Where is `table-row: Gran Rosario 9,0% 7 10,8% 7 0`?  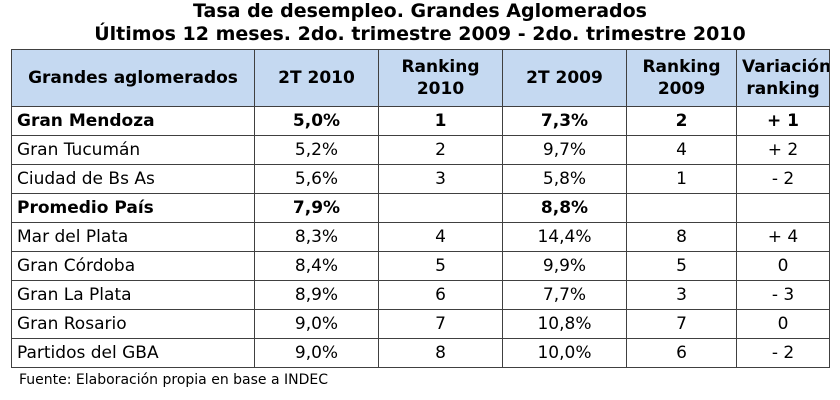 table-row: Gran Rosario 9,0% 7 10,8% 7 0 is located at coordinates (420, 324).